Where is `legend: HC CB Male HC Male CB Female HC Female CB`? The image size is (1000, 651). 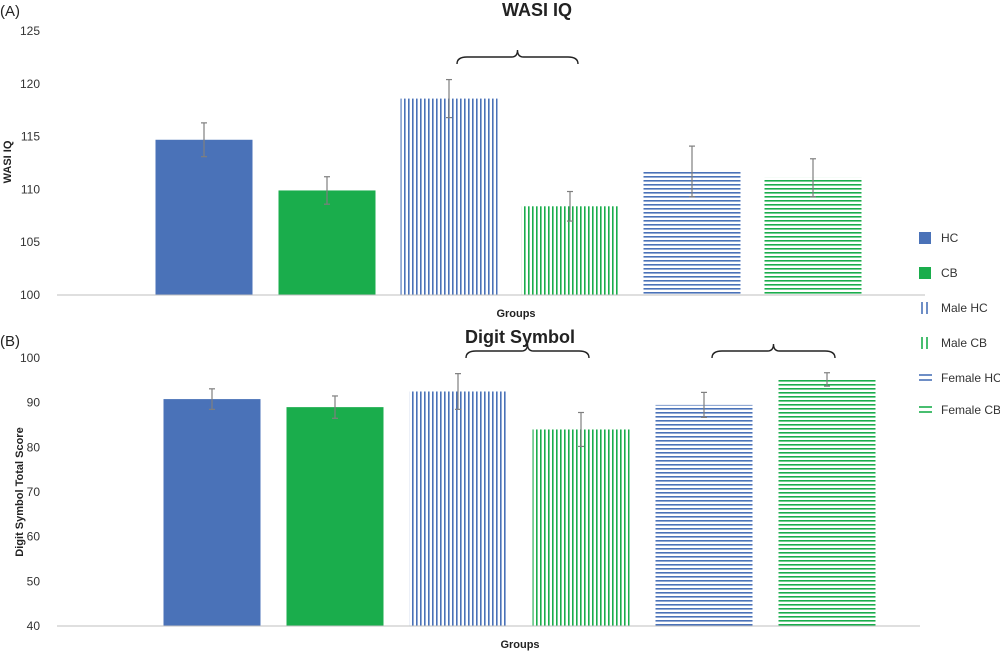 legend: HC CB Male HC Male CB Female HC Female CB is located at coordinates (959, 324).